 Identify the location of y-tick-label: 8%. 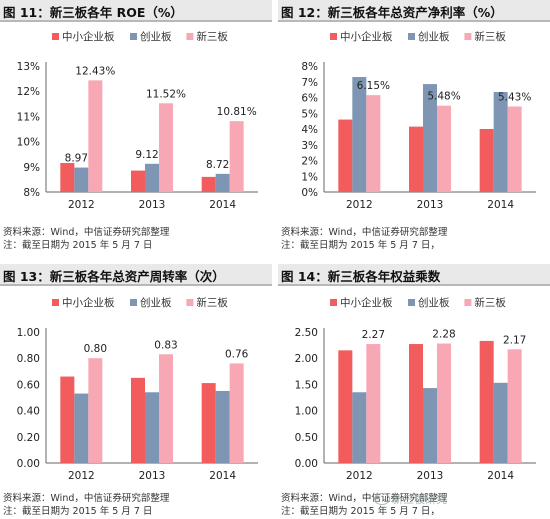
(309, 67).